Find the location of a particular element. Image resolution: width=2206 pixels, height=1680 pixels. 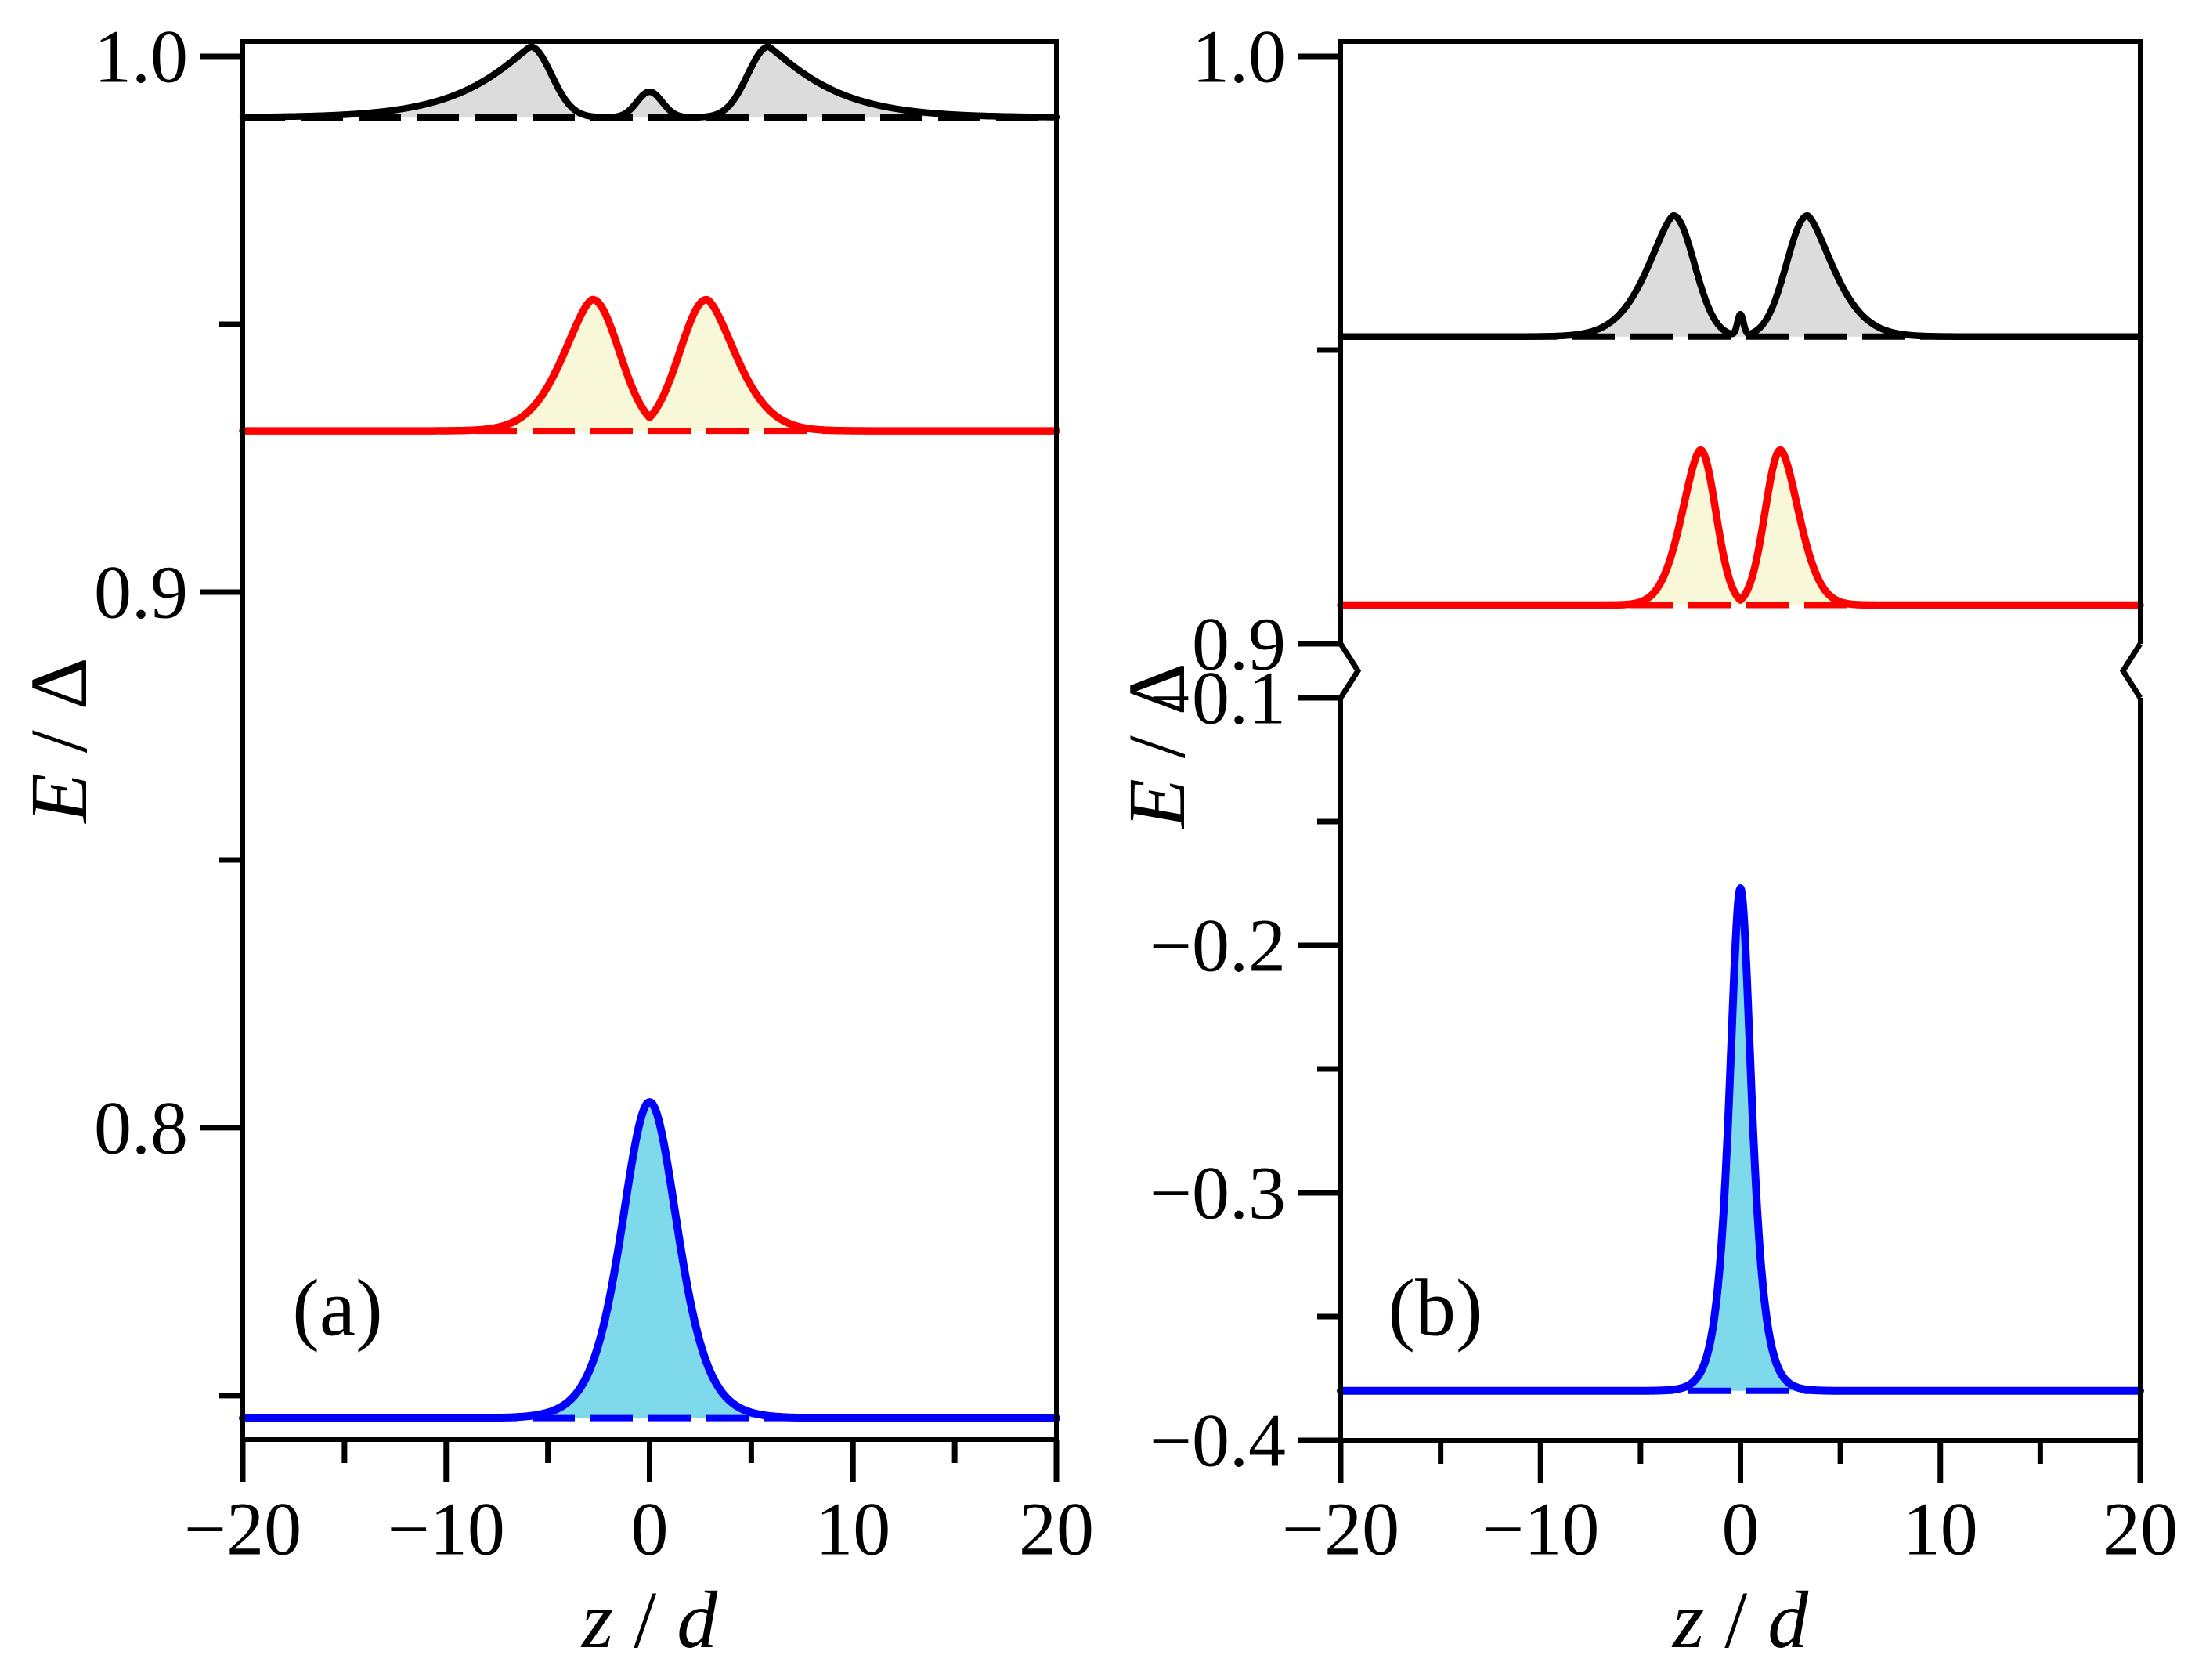

y-tick-label: −0.1 is located at coordinates (1218, 698).